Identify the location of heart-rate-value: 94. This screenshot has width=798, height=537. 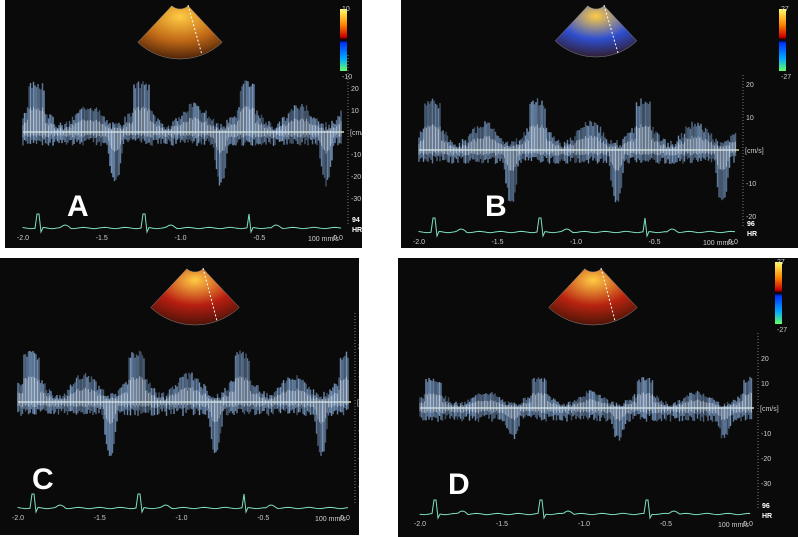
(356, 220).